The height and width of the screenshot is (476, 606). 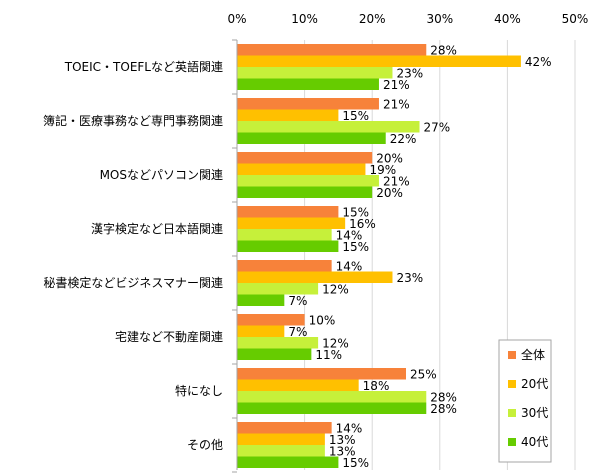 What do you see at coordinates (376, 386) in the screenshot?
I see `data-label: 18%` at bounding box center [376, 386].